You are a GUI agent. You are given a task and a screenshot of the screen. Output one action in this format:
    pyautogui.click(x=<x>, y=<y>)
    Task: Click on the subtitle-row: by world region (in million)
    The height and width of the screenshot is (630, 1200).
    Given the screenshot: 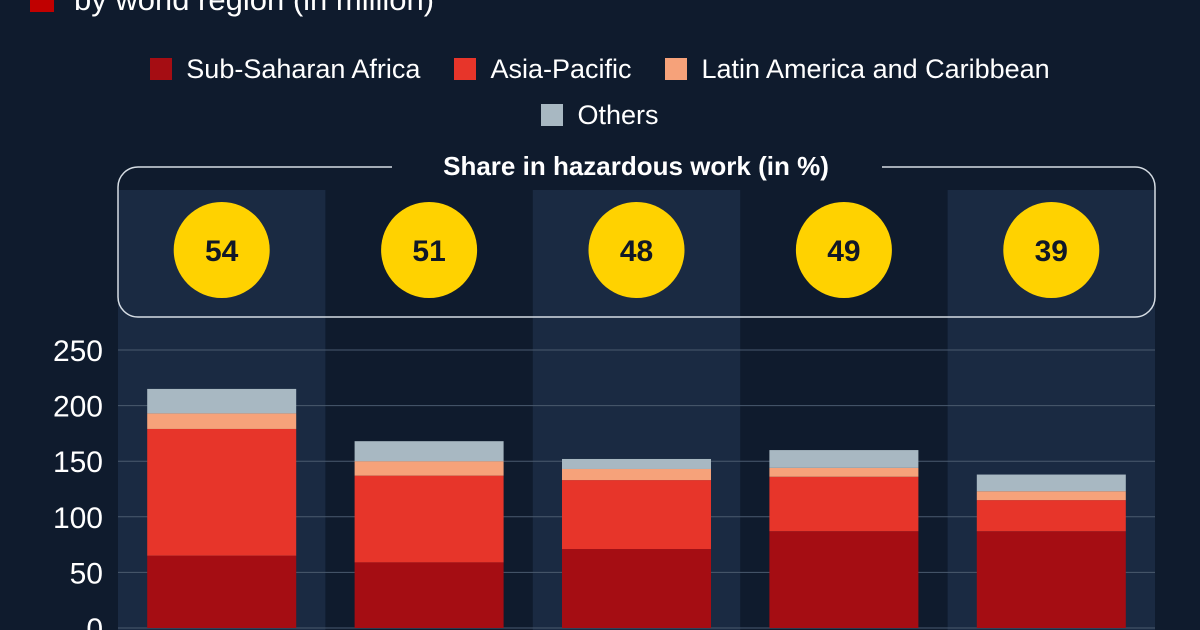 What is the action you would take?
    pyautogui.click(x=232, y=11)
    